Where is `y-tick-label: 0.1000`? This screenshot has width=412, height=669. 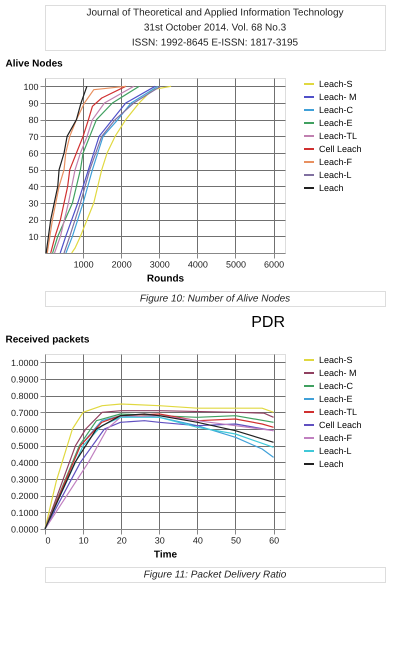 y-tick-label: 0.1000 is located at coordinates (24, 513).